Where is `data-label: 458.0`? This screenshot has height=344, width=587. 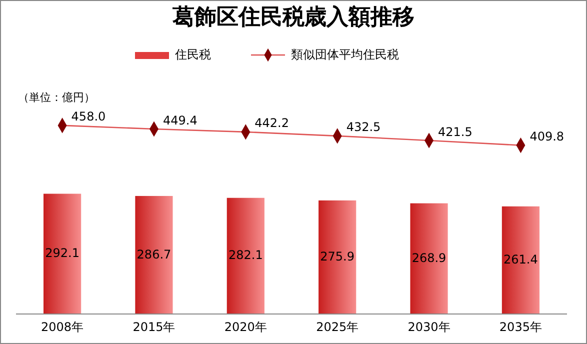
data-label: 458.0 is located at coordinates (88, 117).